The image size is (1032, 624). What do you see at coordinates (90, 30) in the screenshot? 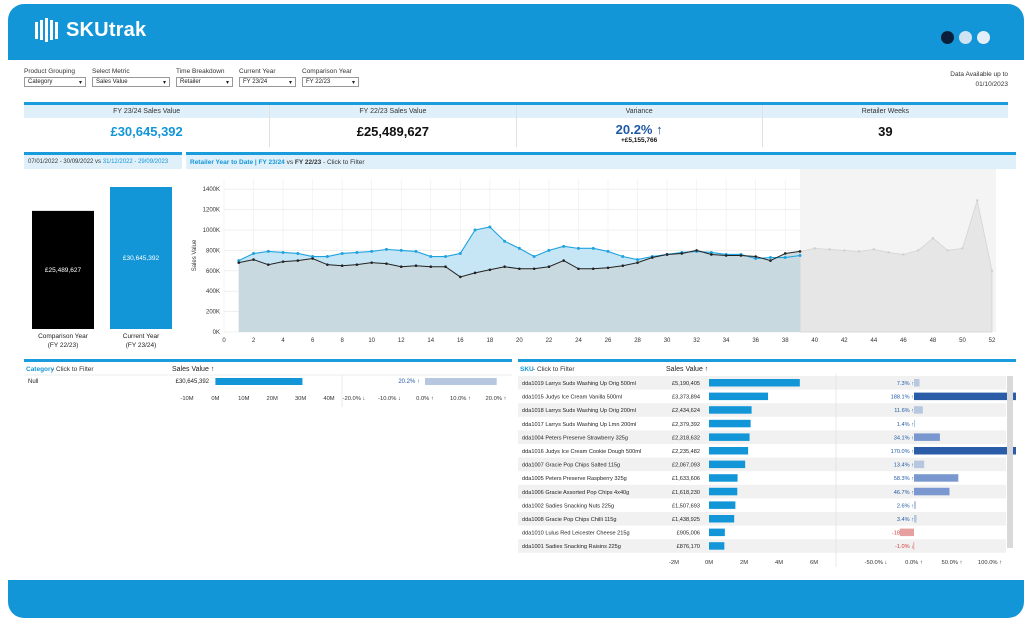
I see `logo: SKUtrak` at bounding box center [90, 30].